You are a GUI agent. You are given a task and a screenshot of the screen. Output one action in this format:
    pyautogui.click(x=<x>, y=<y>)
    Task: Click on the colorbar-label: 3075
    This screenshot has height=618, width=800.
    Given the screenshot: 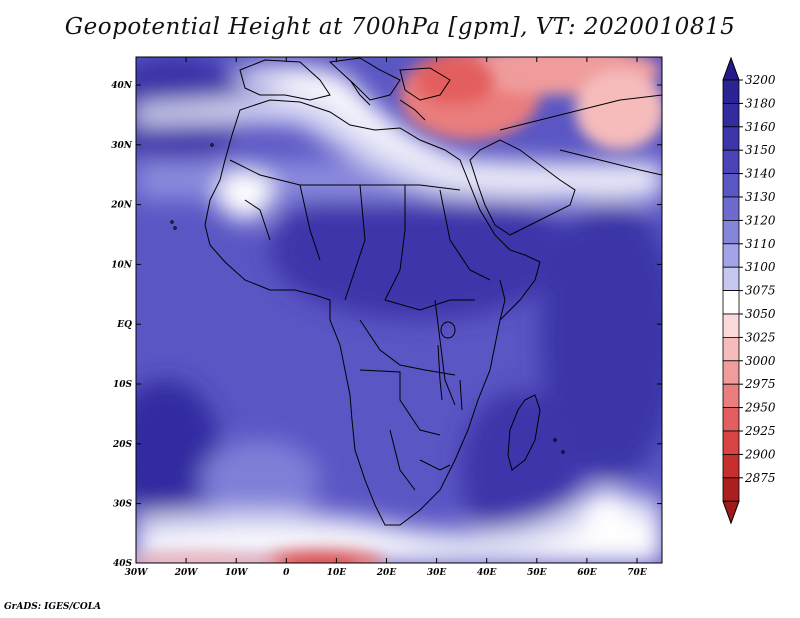 What is the action you would take?
    pyautogui.click(x=760, y=291)
    